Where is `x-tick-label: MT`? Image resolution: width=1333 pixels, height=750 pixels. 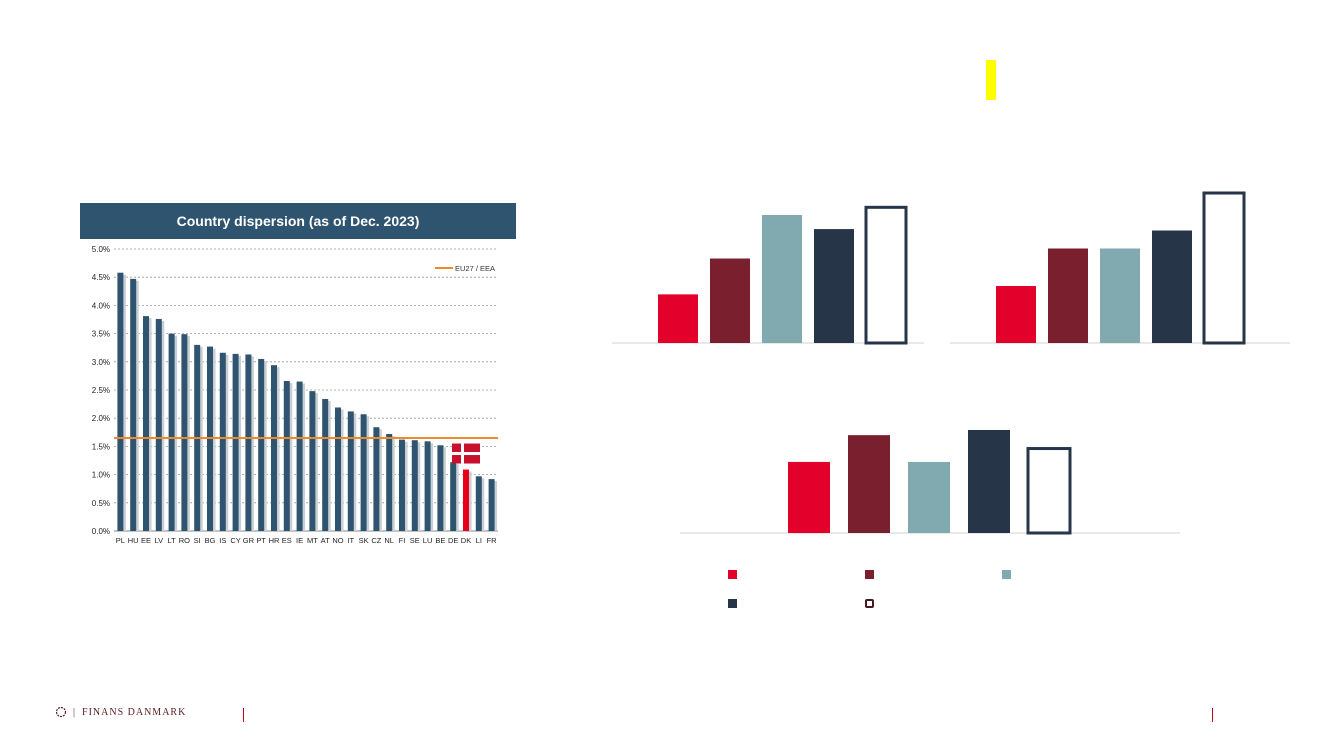
x-tick-label: MT is located at coordinates (312, 540).